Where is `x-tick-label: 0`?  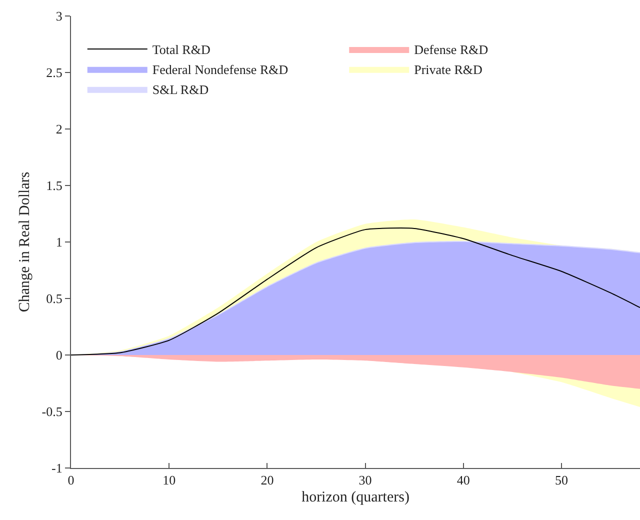 x-tick-label: 0 is located at coordinates (71, 480).